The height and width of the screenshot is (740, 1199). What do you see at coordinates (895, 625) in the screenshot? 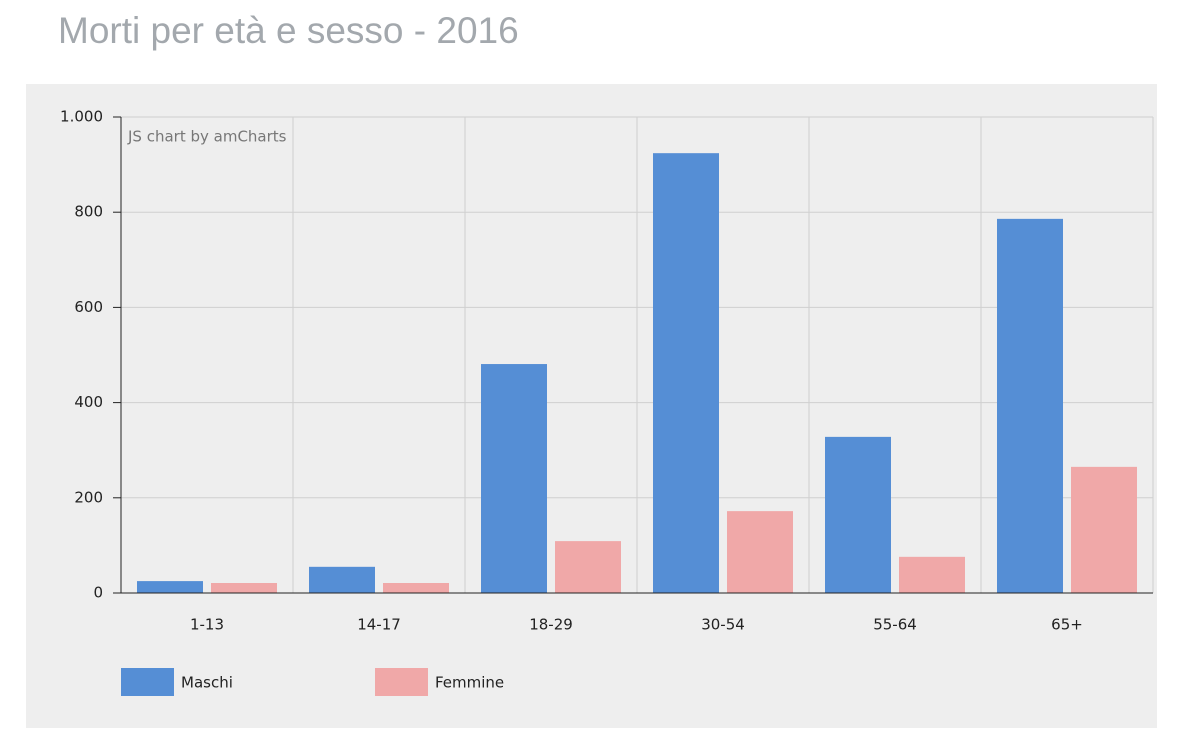
I see `x-tick-label: 55-64` at bounding box center [895, 625].